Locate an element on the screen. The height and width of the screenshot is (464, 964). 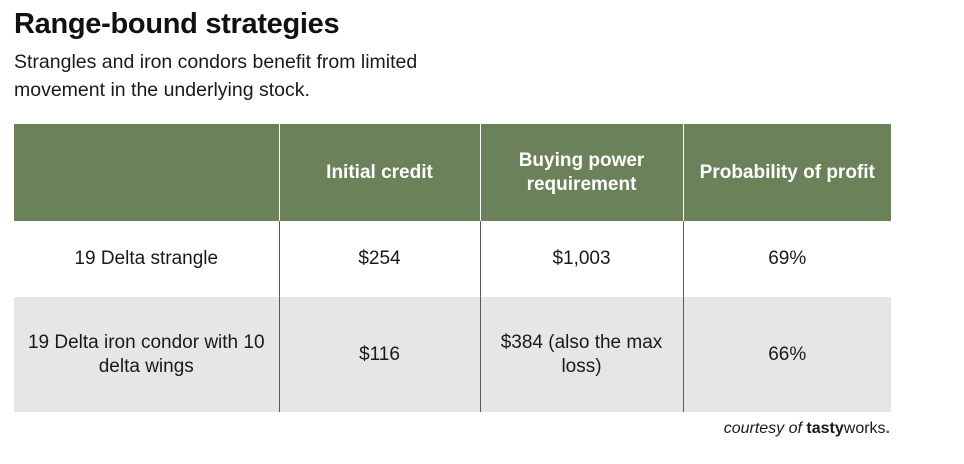
brand-logo-part2: works is located at coordinates (864, 428).